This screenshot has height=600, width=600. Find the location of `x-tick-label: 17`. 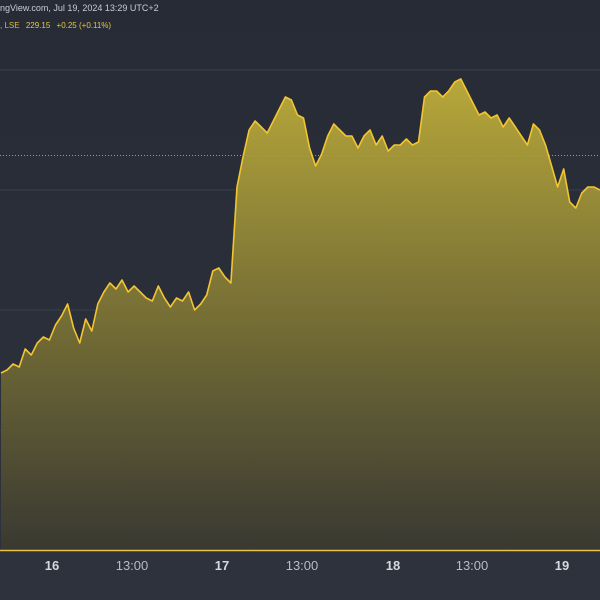

x-tick-label: 17 is located at coordinates (222, 565).